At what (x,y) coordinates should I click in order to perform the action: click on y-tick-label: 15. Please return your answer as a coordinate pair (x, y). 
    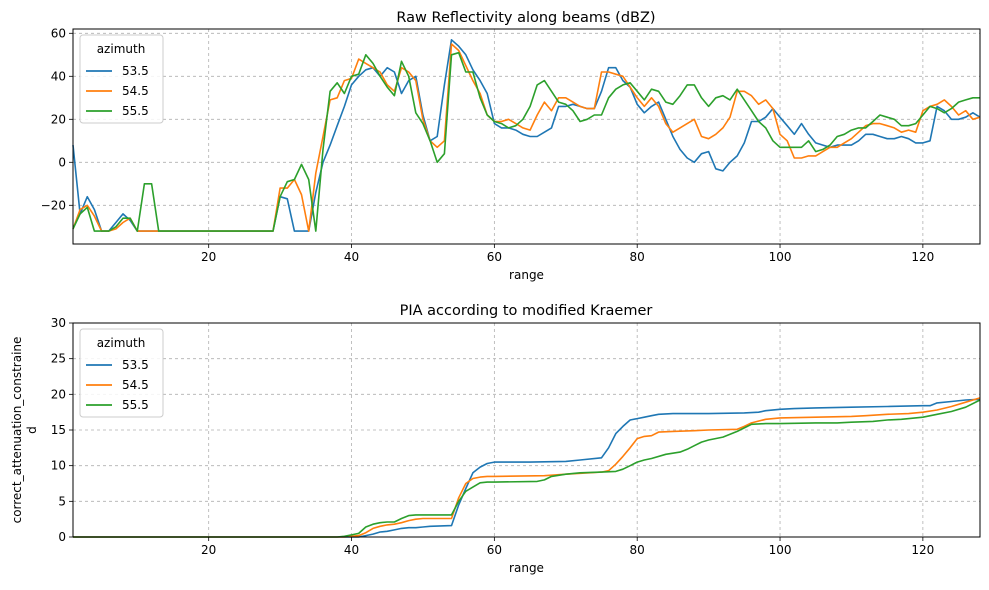
    Looking at the image, I should click on (58, 430).